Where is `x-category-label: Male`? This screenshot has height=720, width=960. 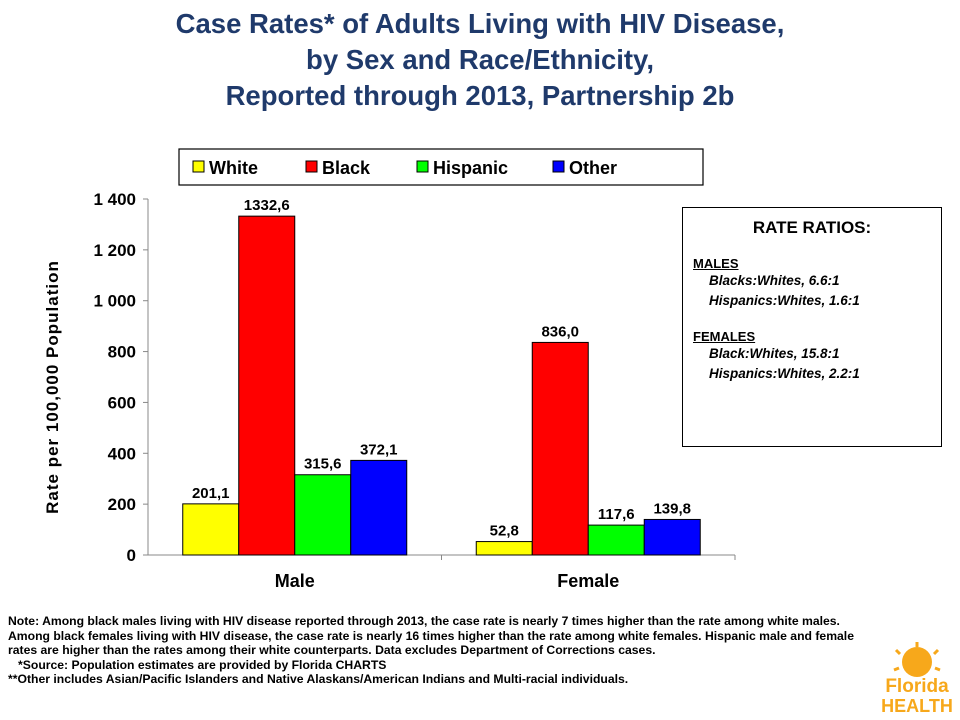
x-category-label: Male is located at coordinates (295, 581).